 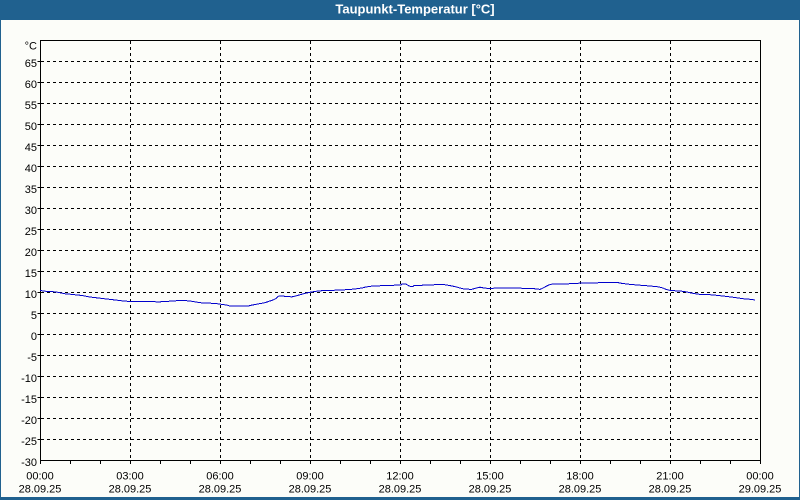 What do you see at coordinates (31, 169) in the screenshot?
I see `svg-text: 40` at bounding box center [31, 169].